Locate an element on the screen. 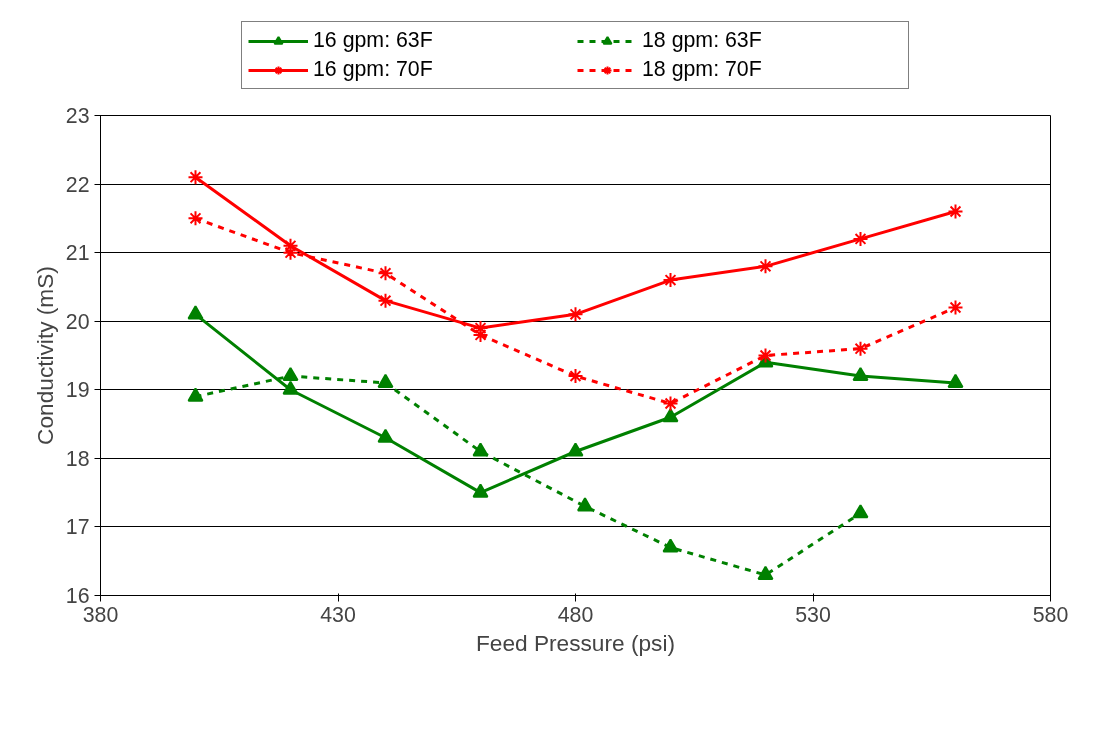  y-tick-label: 21 is located at coordinates (77, 253).